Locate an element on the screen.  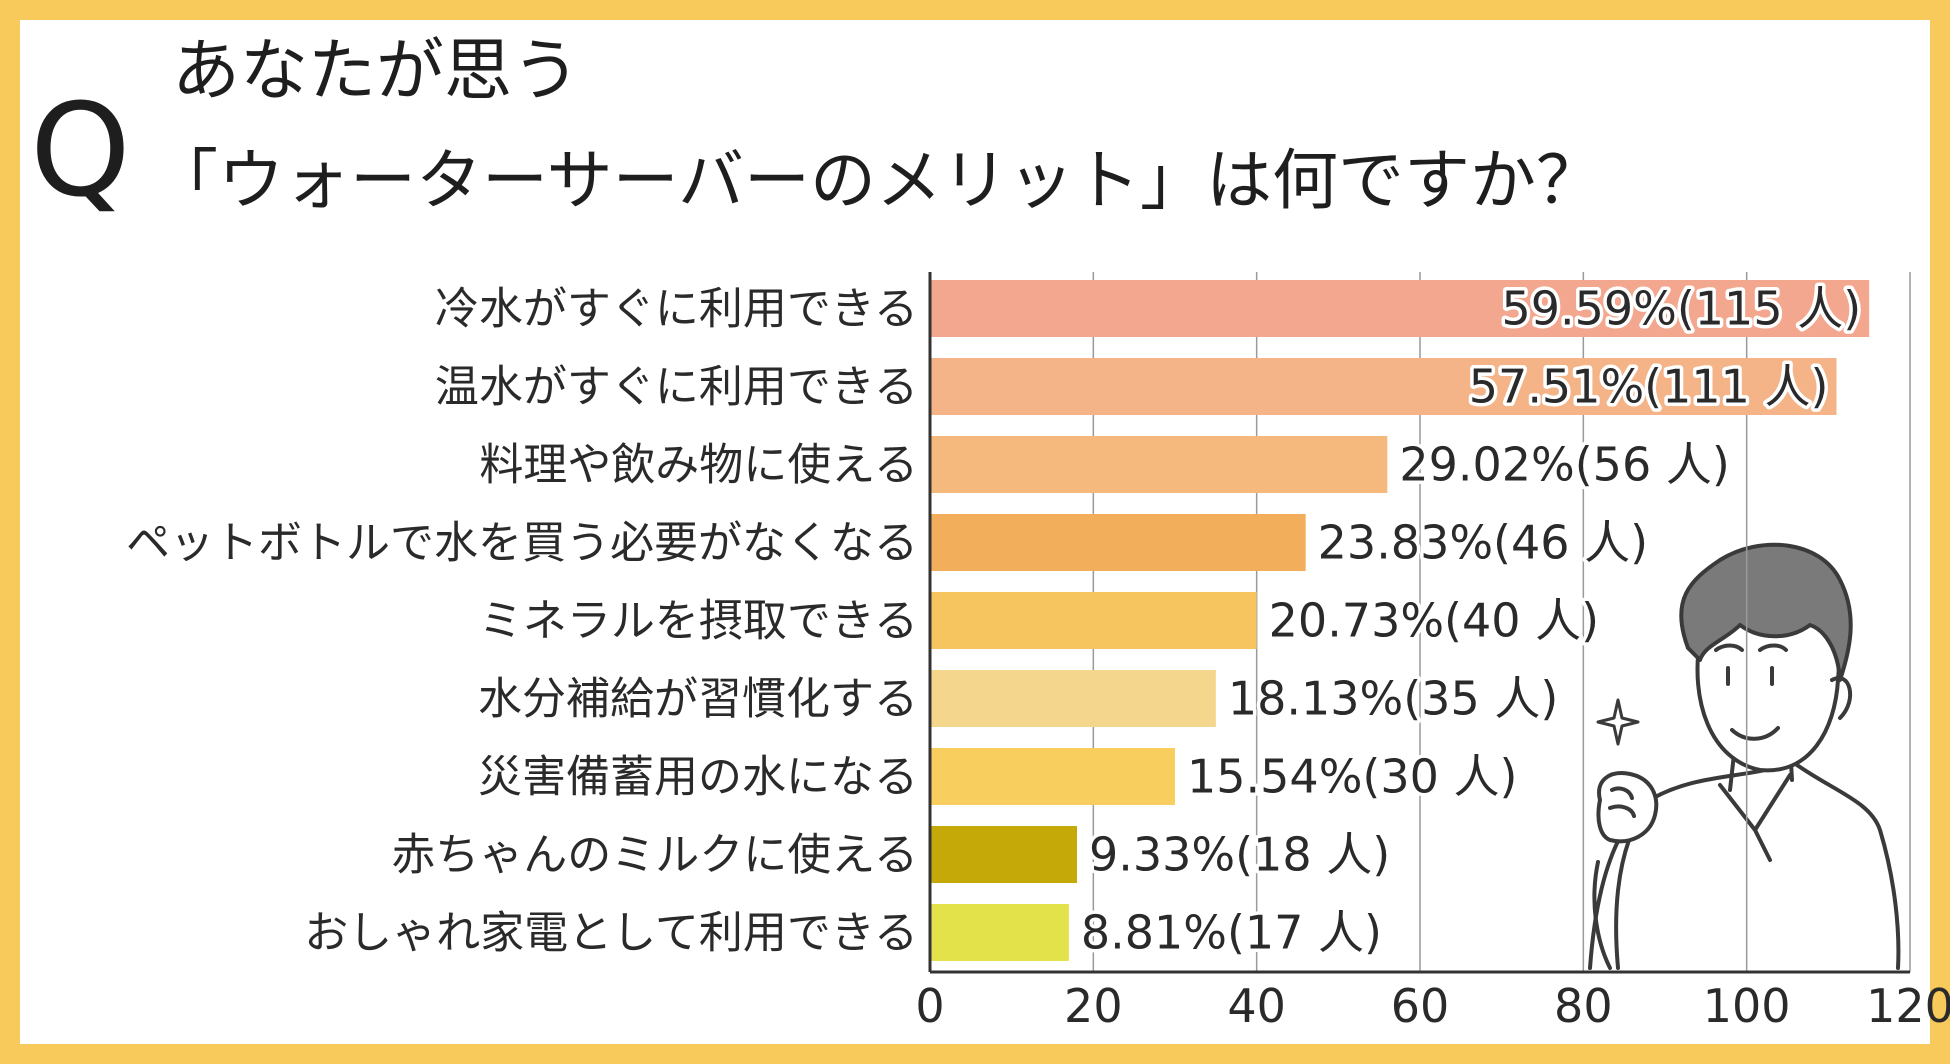
x-tick-label-120: 120 is located at coordinates (1908, 1006).